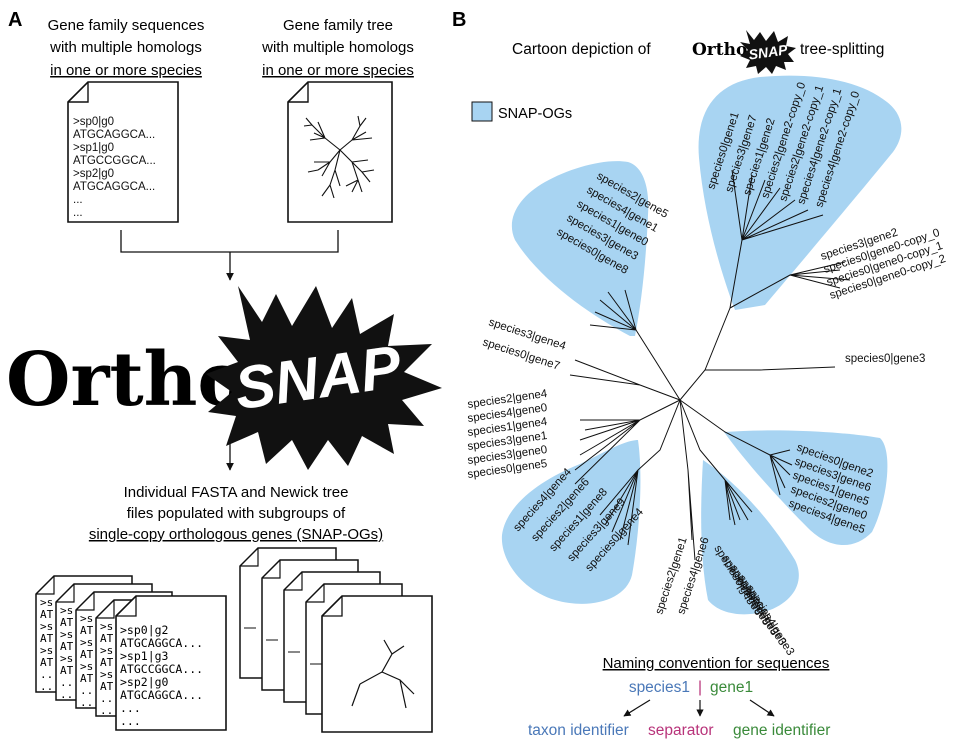  Describe the element at coordinates (339, 157) in the screenshot. I see `tree-icon` at that location.